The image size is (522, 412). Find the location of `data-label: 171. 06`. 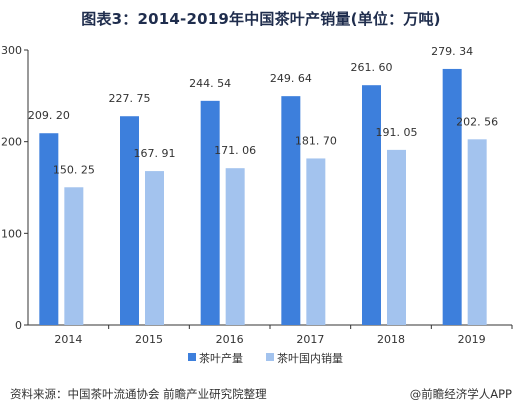

data-label: 171. 06 is located at coordinates (235, 150).